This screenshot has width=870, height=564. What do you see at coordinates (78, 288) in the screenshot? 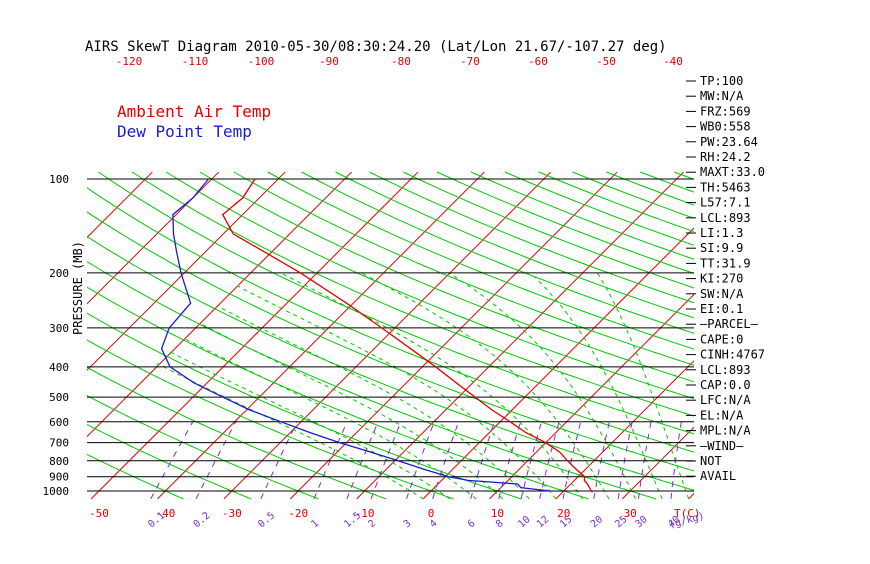
I see `y-axis-label: PRESSURE (MB)` at bounding box center [78, 288].